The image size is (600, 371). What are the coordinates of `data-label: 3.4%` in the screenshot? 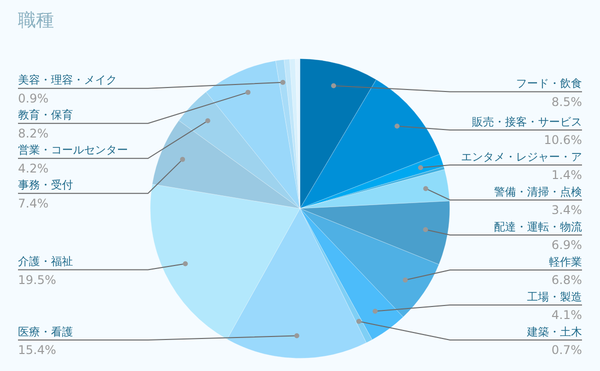 It's located at (567, 210).